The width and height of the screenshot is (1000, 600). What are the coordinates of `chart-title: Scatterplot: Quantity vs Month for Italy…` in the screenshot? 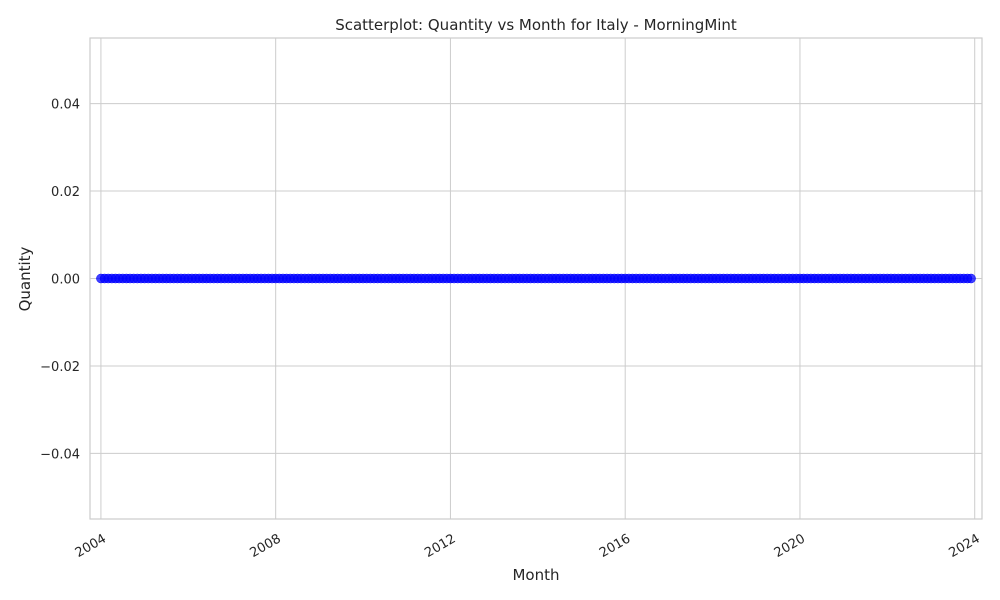 It's located at (536, 25).